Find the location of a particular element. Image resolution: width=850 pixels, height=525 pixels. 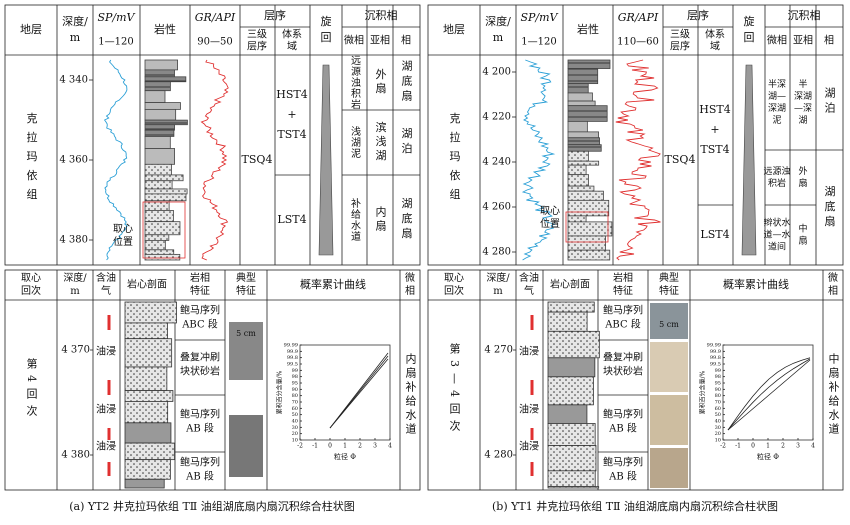

label: 辫状水 is located at coordinates (776, 223).